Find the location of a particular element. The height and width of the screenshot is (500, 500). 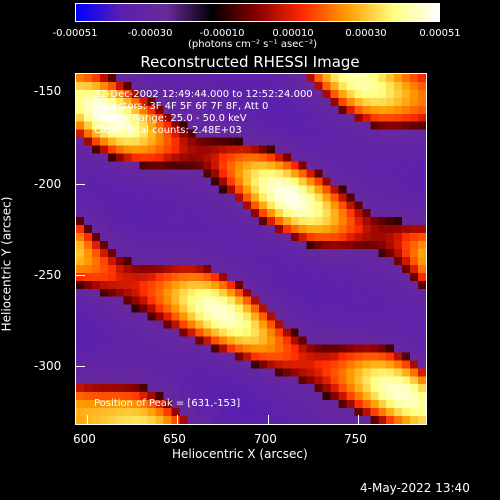

y-tick-label: -300 is located at coordinates (48, 366).